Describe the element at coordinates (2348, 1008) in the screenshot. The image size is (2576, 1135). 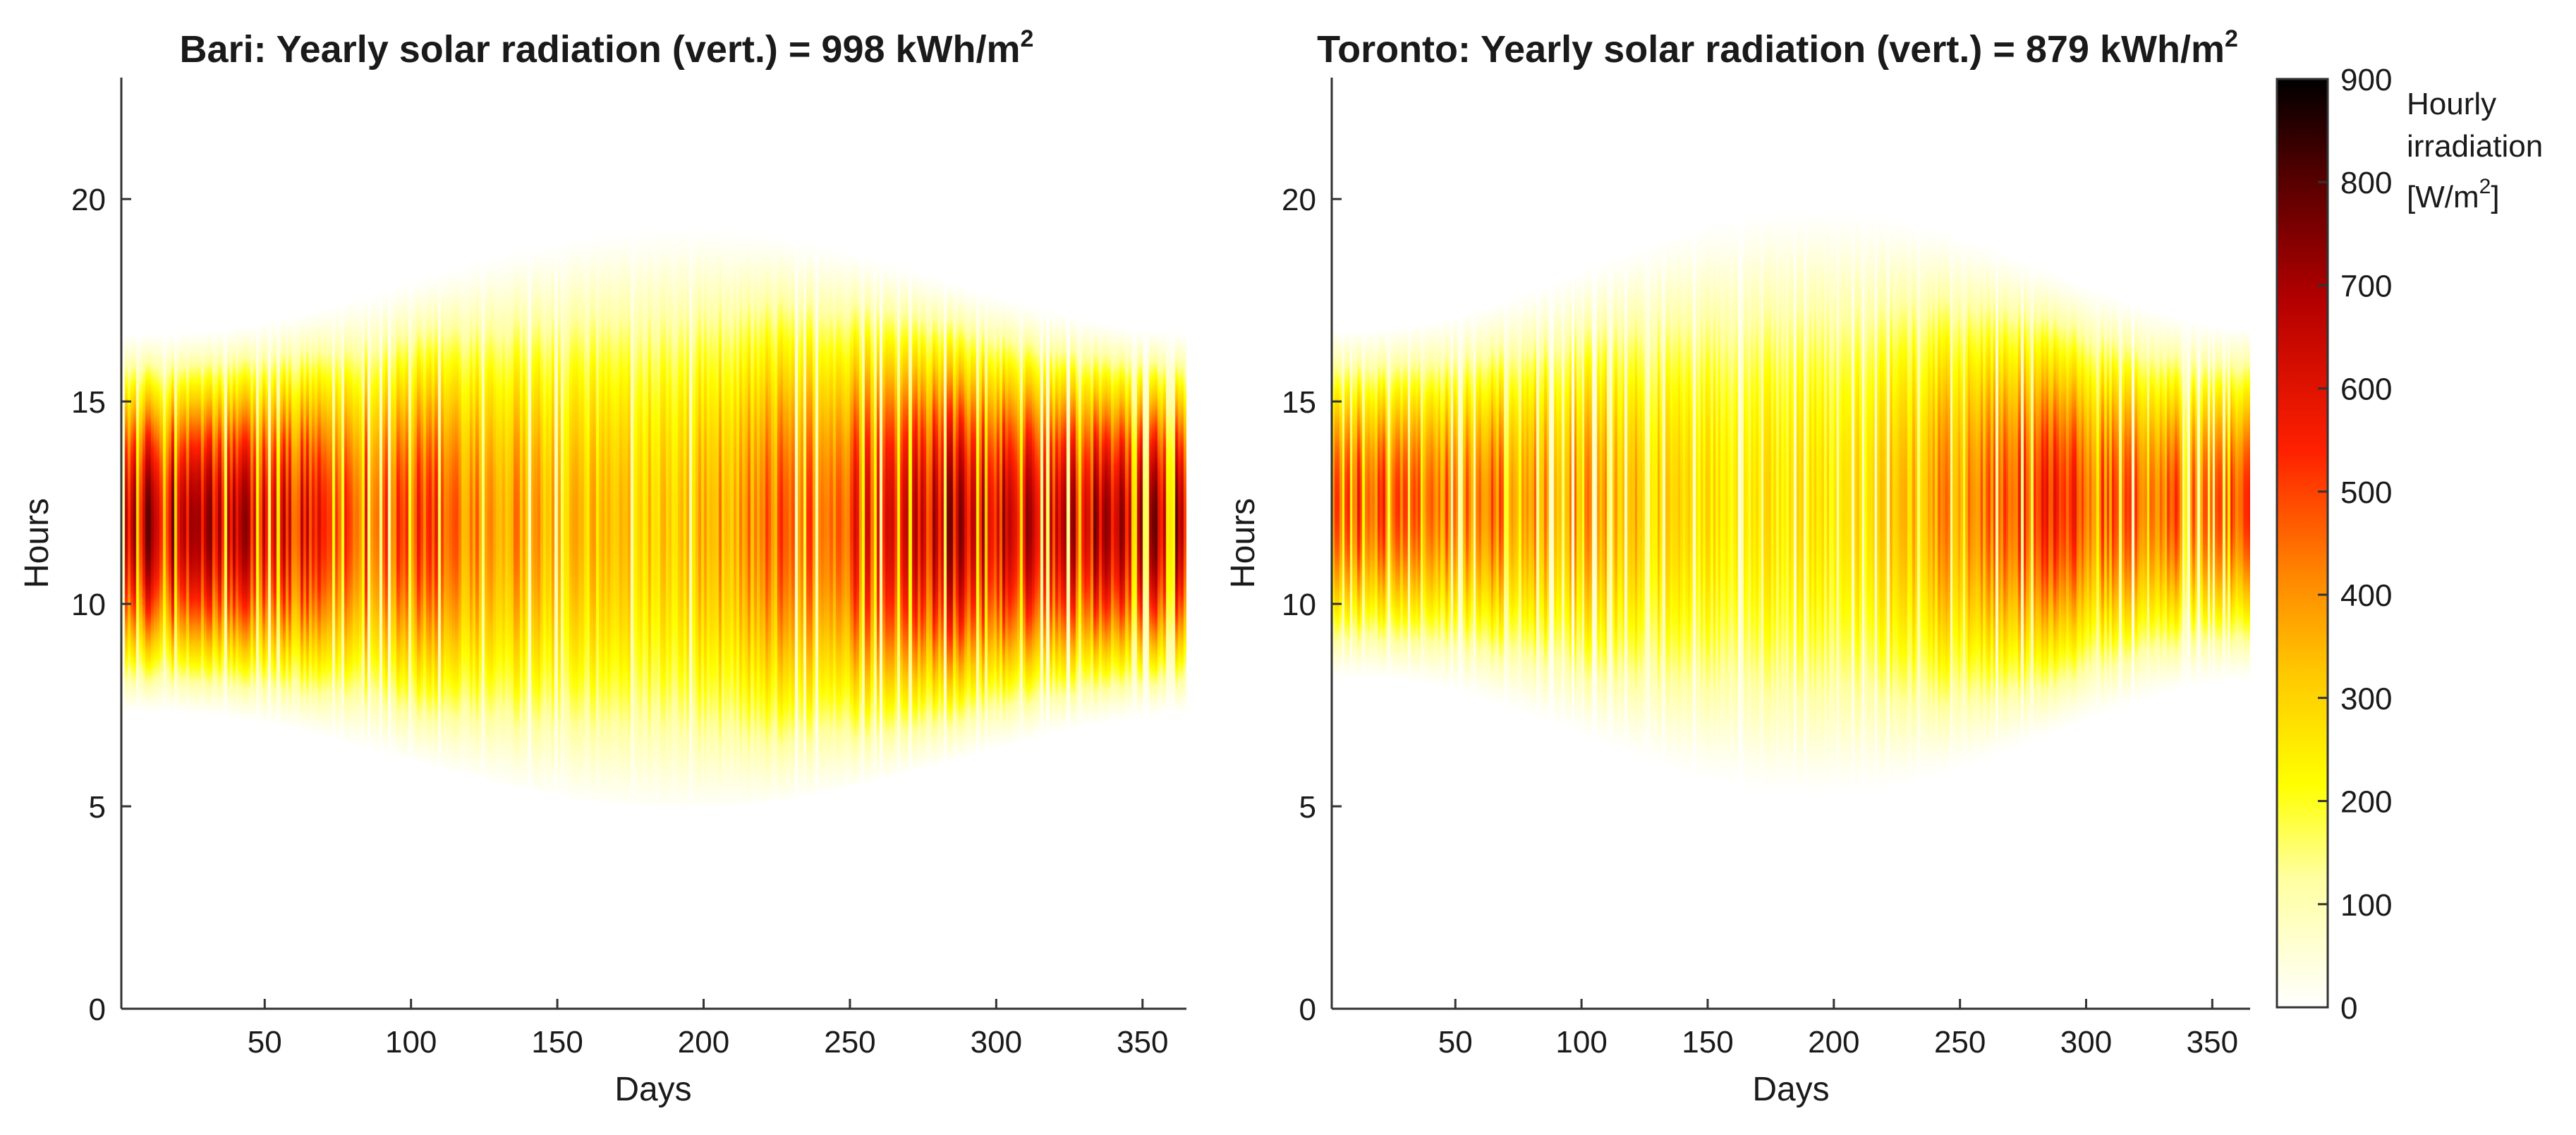
I see `colorbar-tick-label: 0` at that location.